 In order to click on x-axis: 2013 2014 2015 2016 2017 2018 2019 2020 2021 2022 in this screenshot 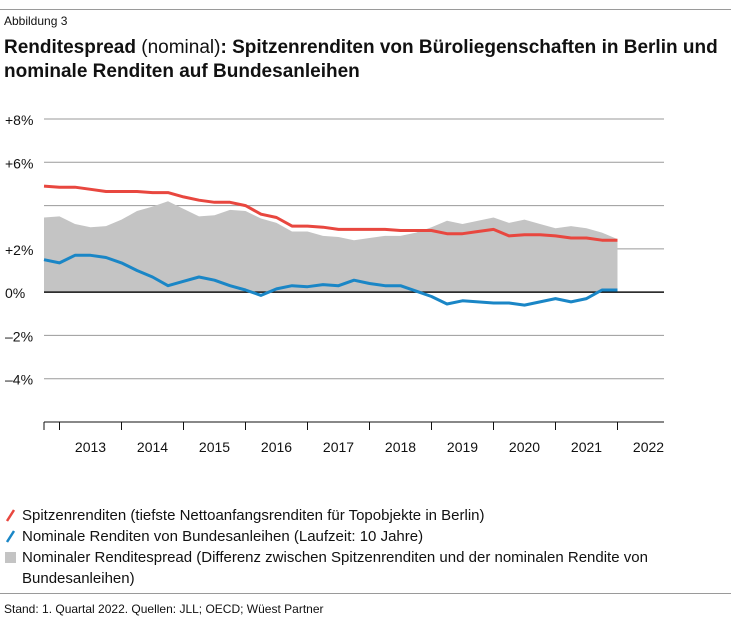, I will do `click(353, 438)`.